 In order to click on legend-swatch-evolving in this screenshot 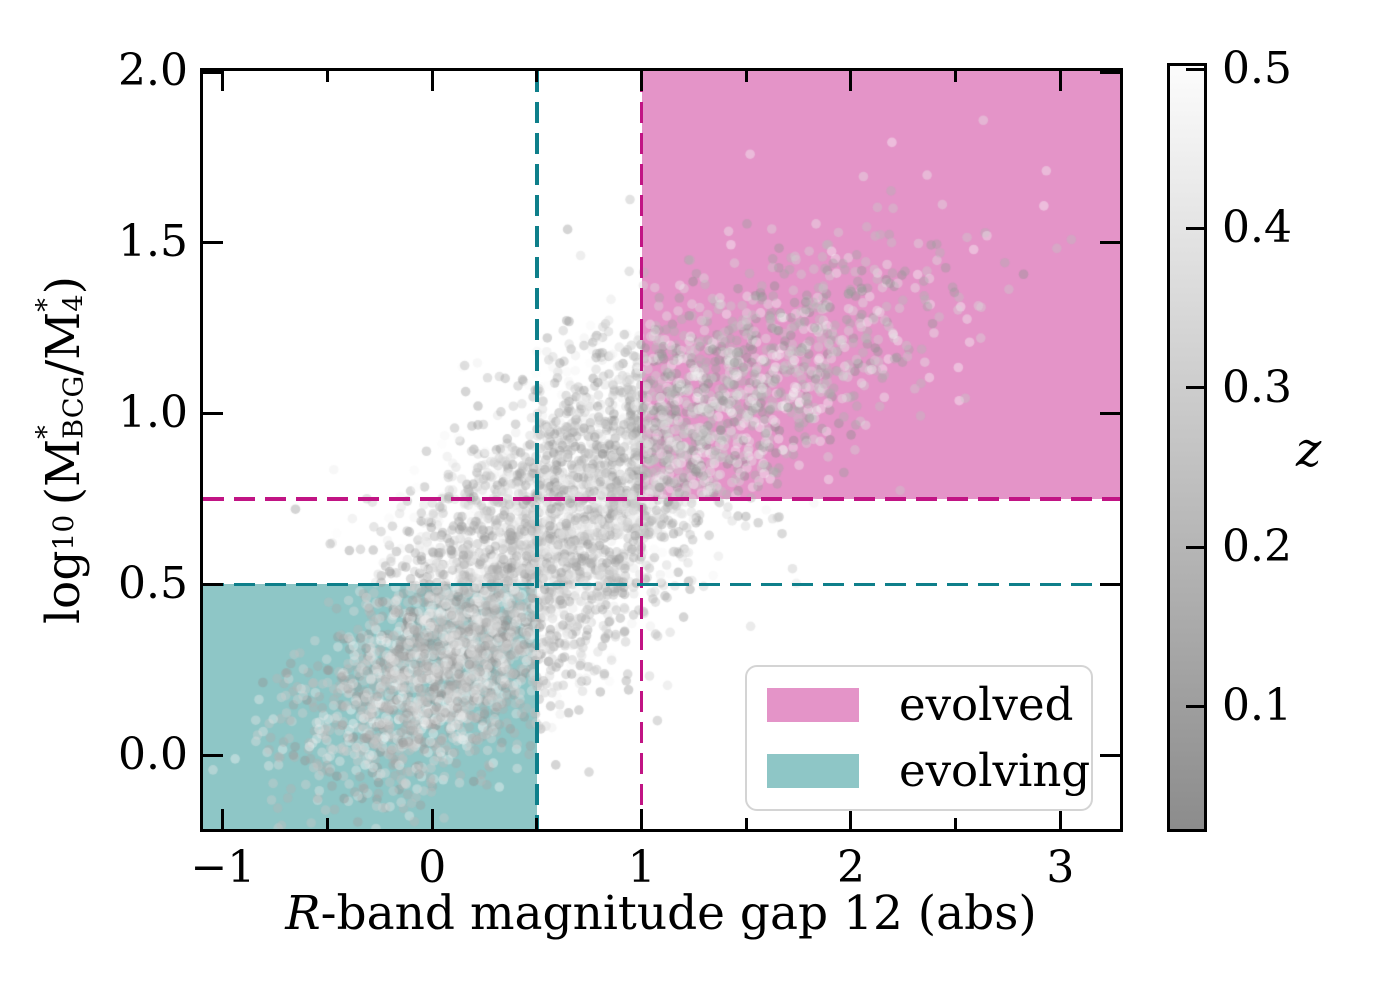, I will do `click(813, 771)`.